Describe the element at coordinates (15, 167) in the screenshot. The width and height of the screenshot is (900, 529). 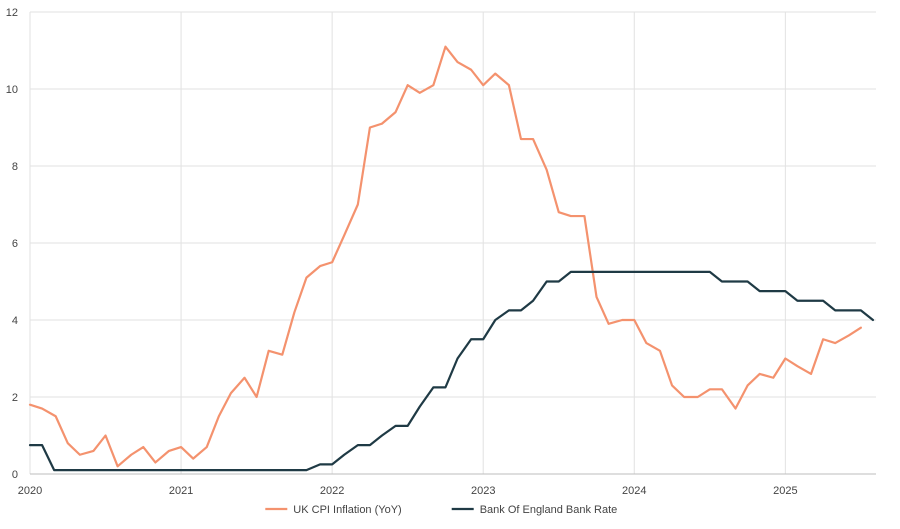
I see `y-tick-label: 8` at that location.